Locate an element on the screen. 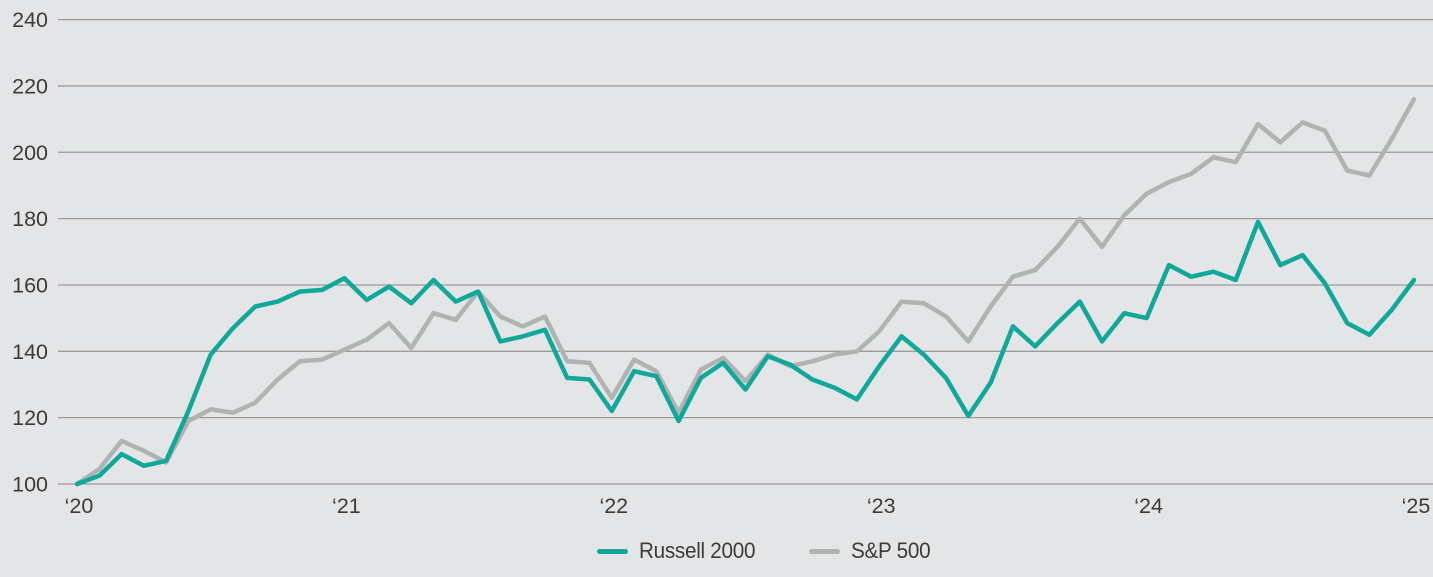 The width and height of the screenshot is (1433, 577). y-tick-label: 240 is located at coordinates (30, 20).